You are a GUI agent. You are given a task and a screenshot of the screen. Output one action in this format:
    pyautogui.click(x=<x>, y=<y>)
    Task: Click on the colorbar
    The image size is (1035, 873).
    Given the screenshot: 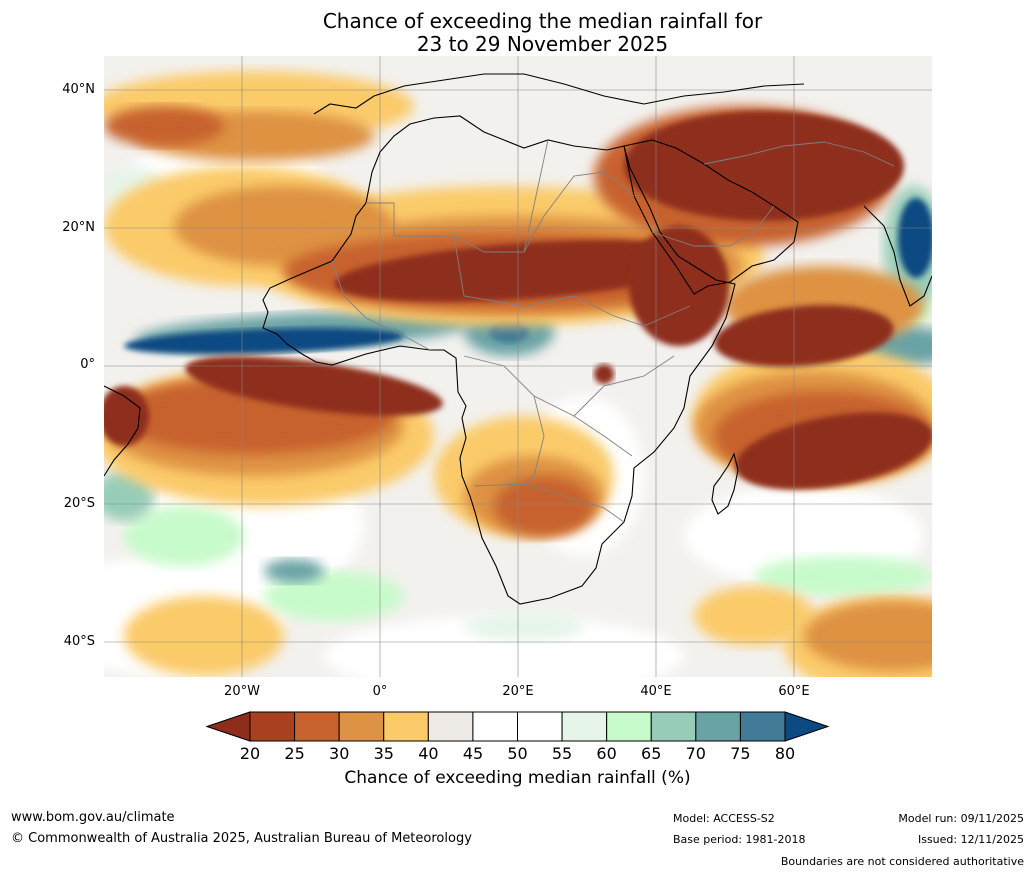 What is the action you would take?
    pyautogui.click(x=518, y=726)
    